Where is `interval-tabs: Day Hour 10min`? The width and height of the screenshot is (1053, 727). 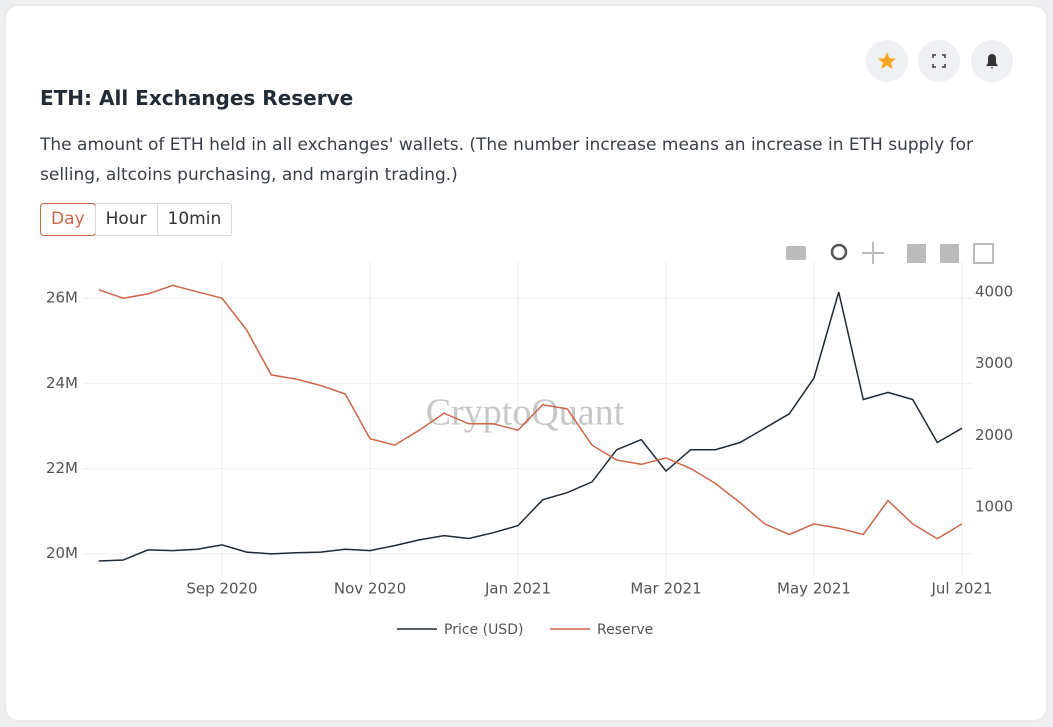
interval-tabs: Day Hour 10min is located at coordinates (136, 219).